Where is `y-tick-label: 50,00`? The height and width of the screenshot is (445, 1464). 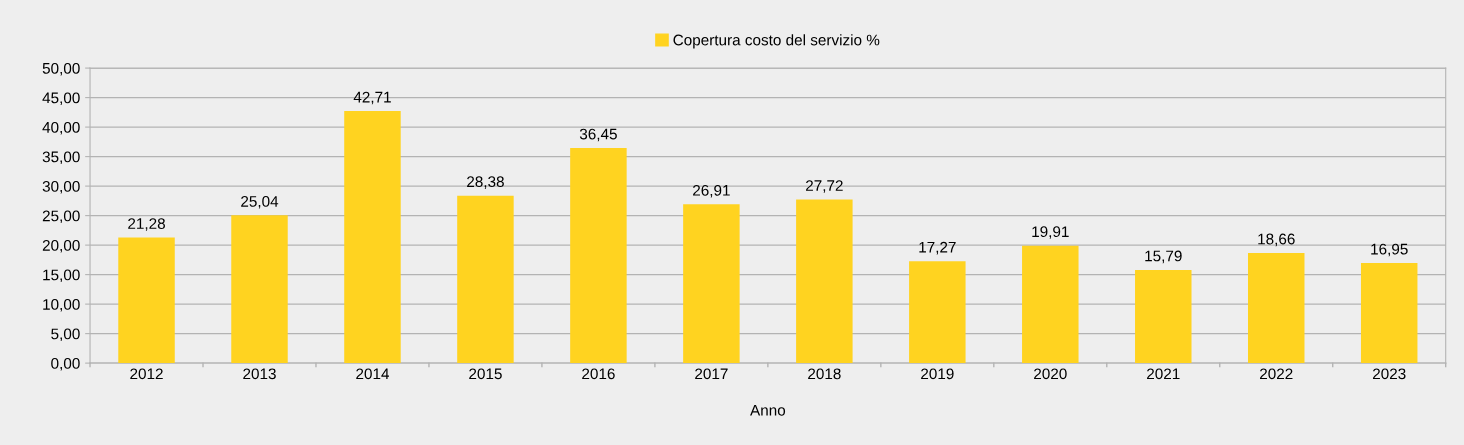
y-tick-label: 50,00 is located at coordinates (61, 69).